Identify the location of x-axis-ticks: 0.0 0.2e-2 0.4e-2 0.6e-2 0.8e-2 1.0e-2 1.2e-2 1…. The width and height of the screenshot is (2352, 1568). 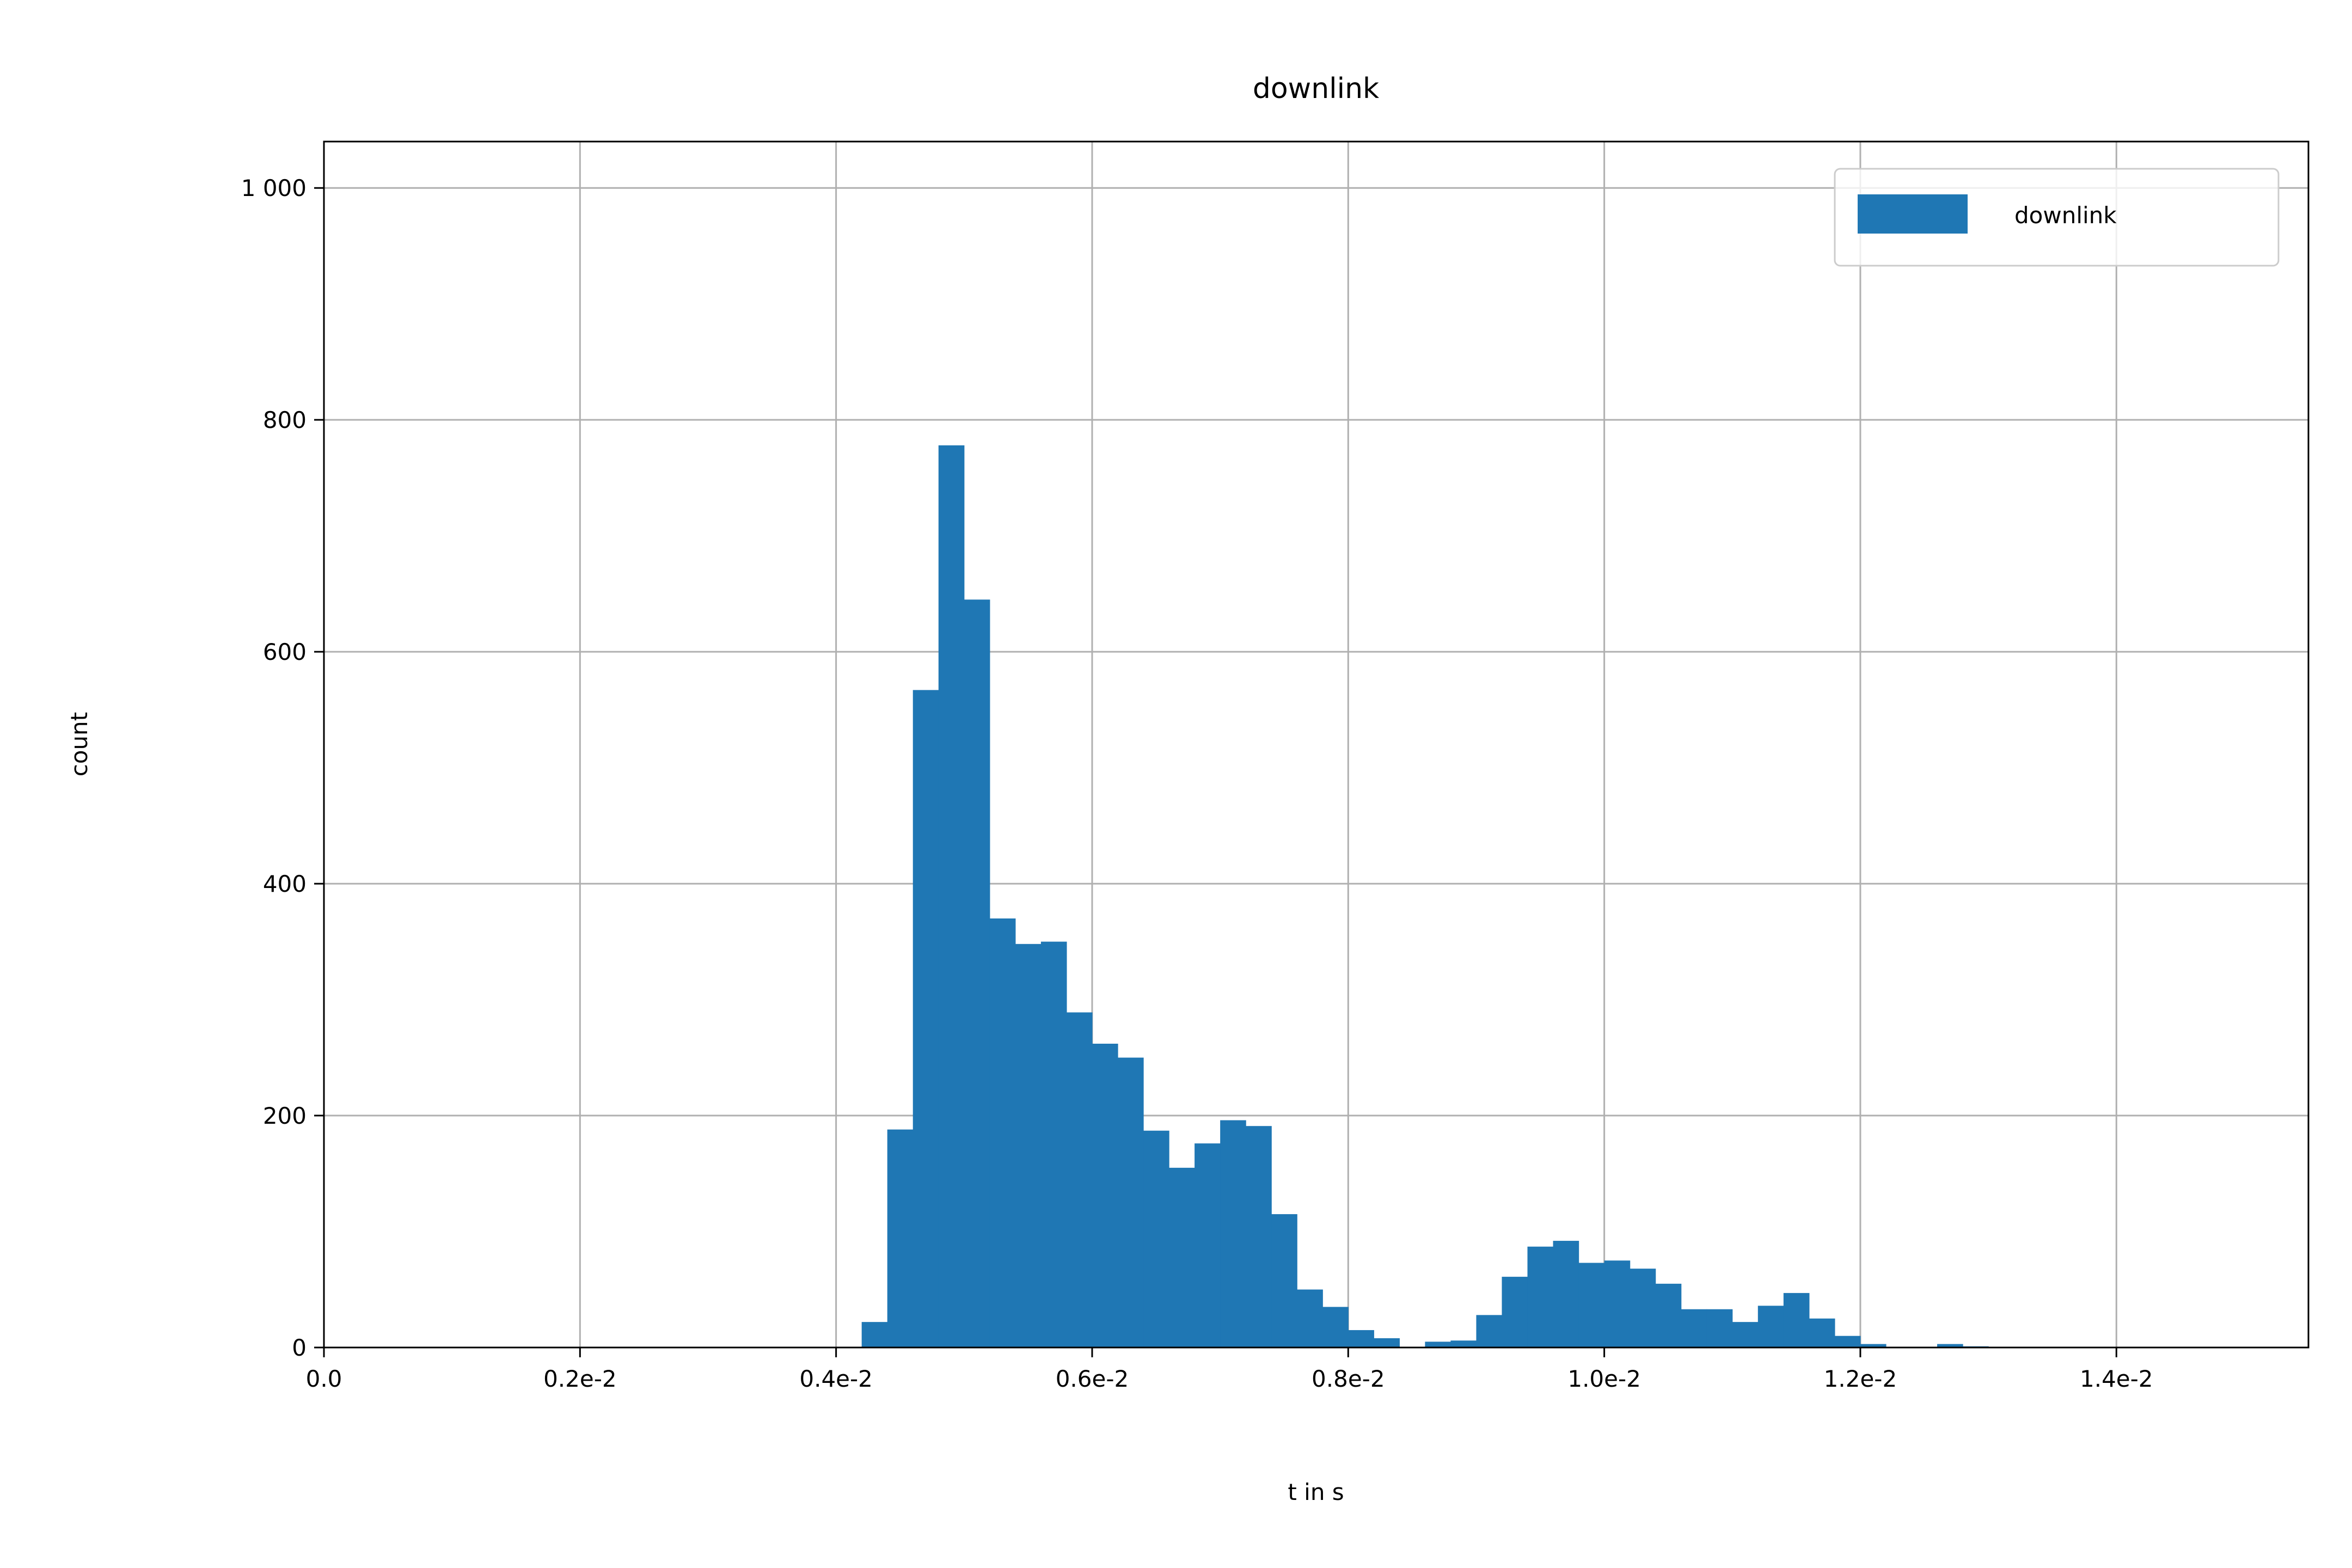
(1229, 1369).